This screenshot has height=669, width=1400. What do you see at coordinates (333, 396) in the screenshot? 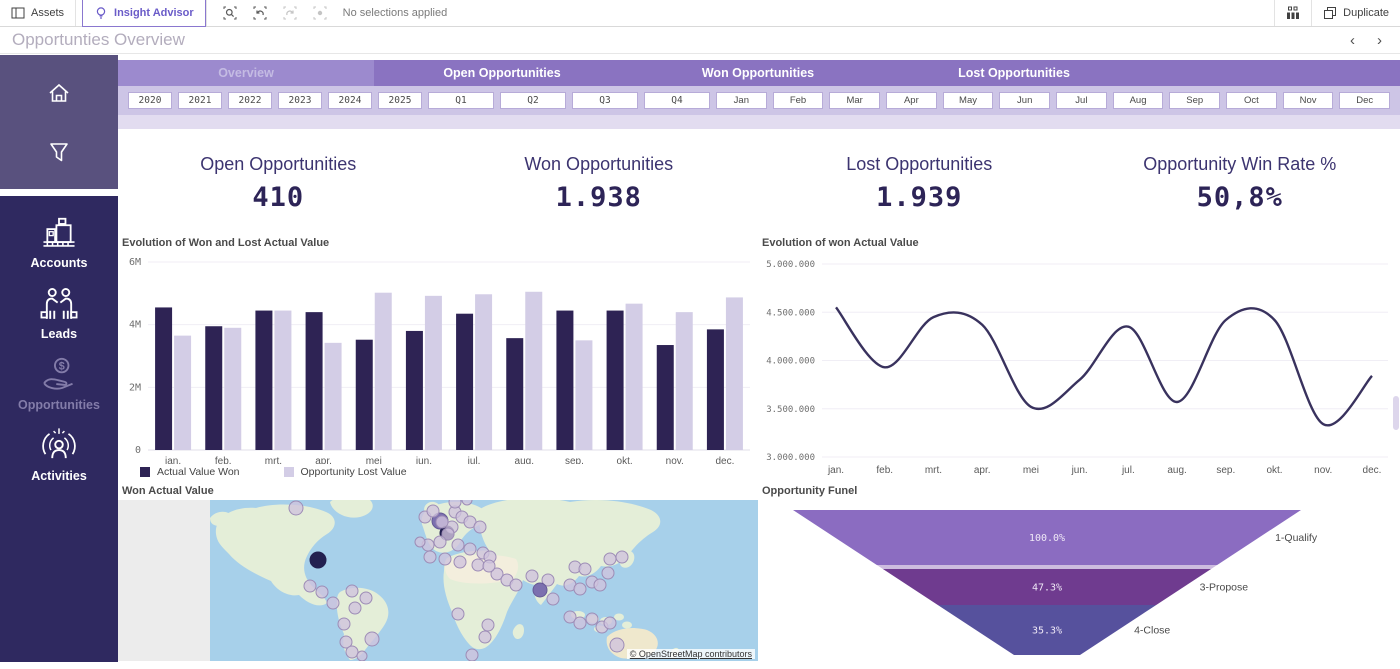
I see `bar-lost-apr.` at bounding box center [333, 396].